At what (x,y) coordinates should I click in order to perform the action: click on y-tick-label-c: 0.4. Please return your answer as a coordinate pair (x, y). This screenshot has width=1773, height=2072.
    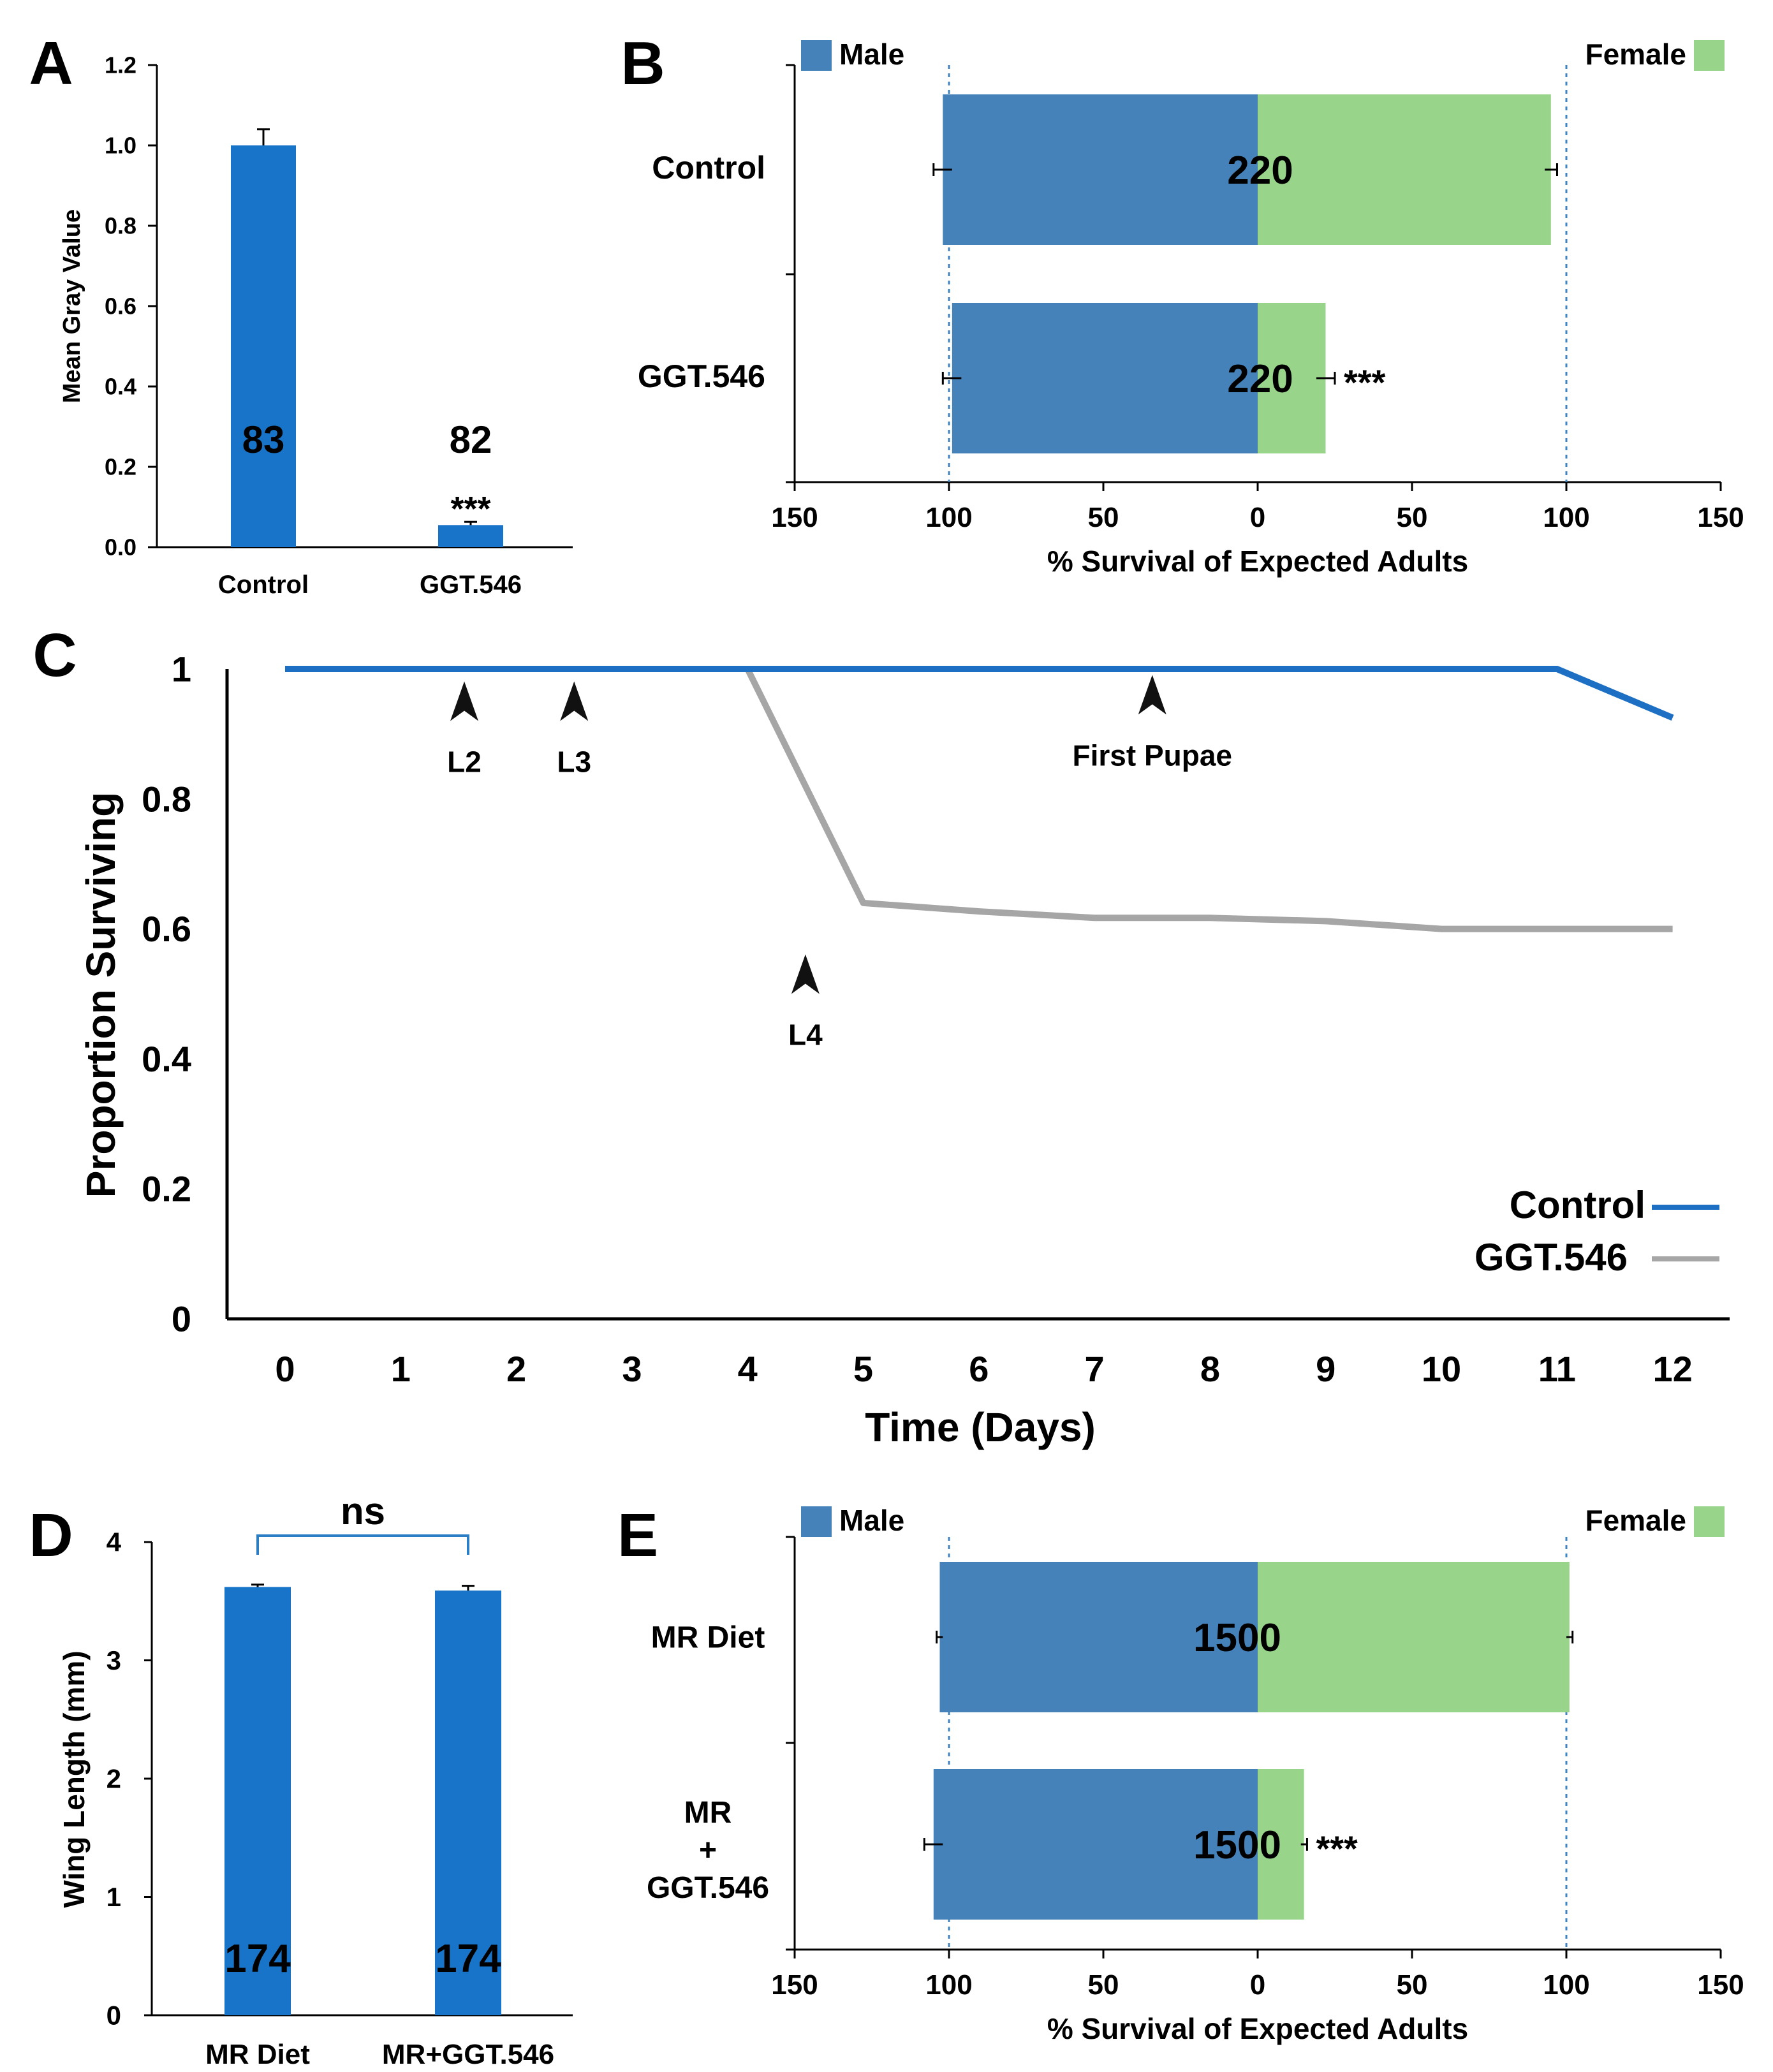
    Looking at the image, I should click on (166, 1059).